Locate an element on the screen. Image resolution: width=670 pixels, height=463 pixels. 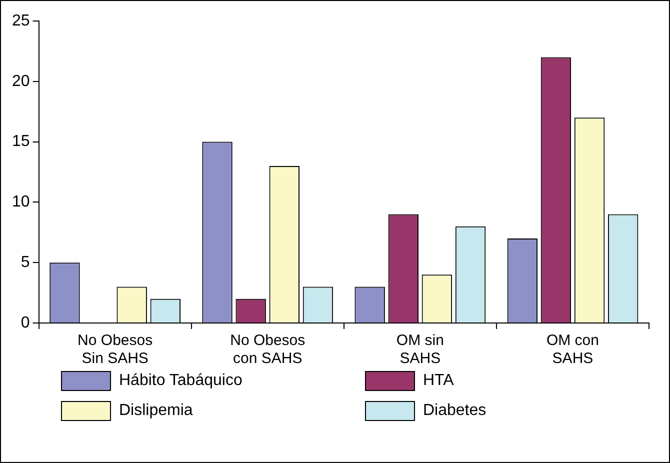
x-tick-label: No Obesos Sin SAHS is located at coordinates (115, 350).